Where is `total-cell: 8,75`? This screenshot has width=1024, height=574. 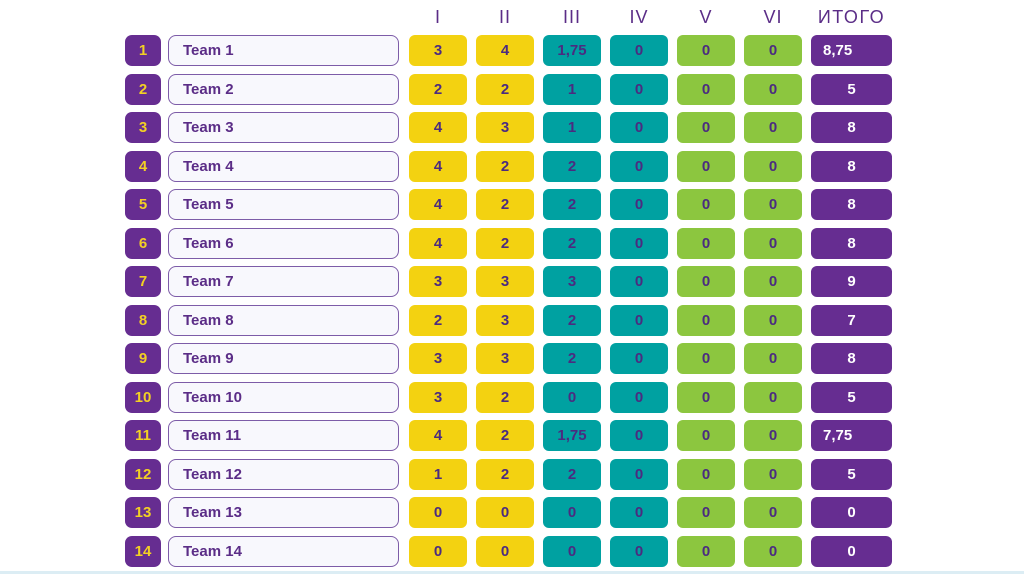 total-cell: 8,75 is located at coordinates (851, 50).